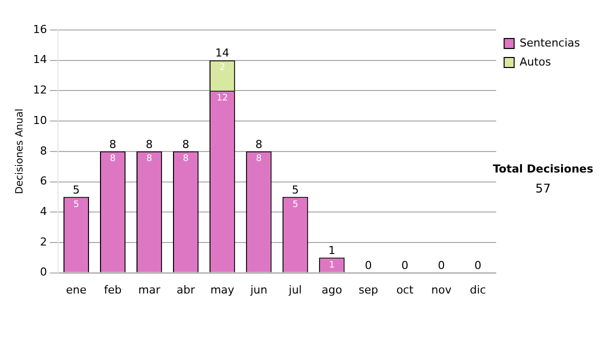 This screenshot has width=600, height=340. I want to click on data-label: 12, so click(222, 99).